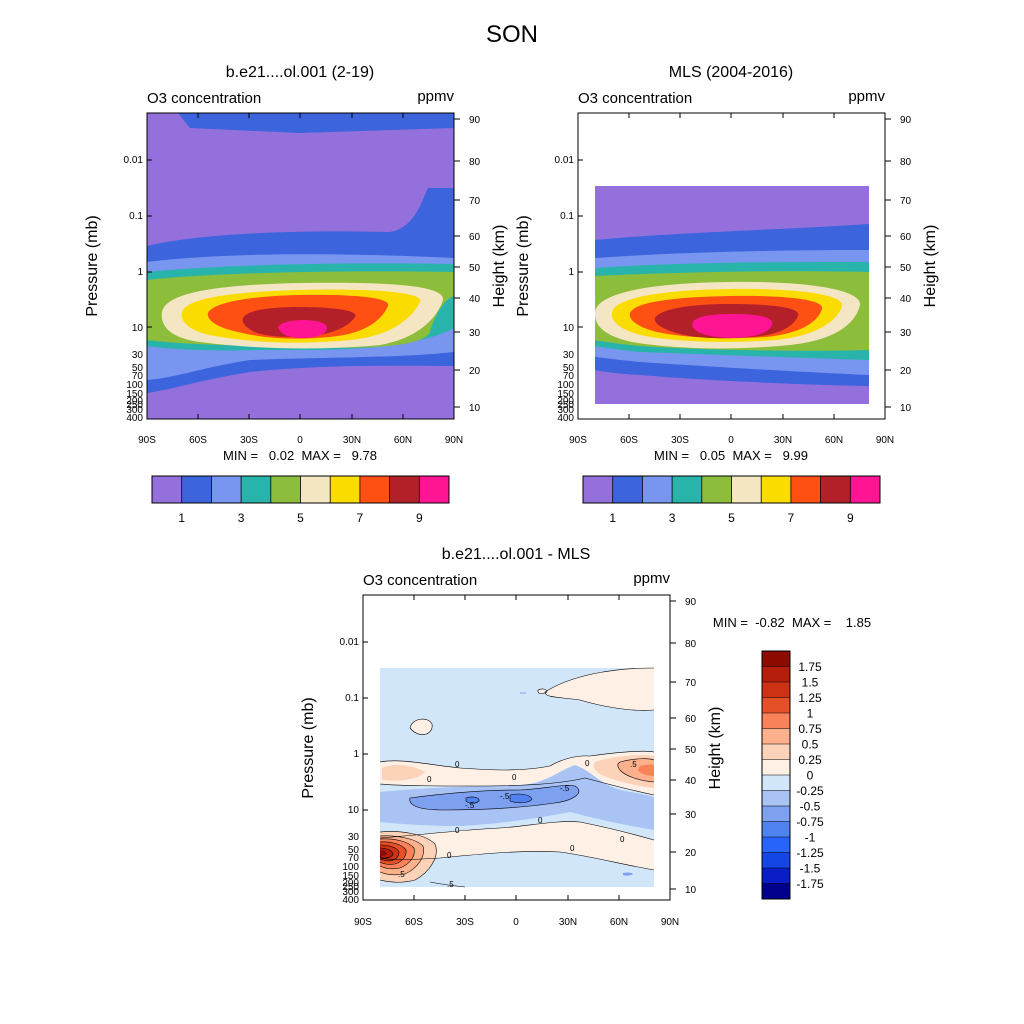 The height and width of the screenshot is (1024, 1024). Describe the element at coordinates (810, 838) in the screenshot. I see `colorbar-label: -1` at that location.